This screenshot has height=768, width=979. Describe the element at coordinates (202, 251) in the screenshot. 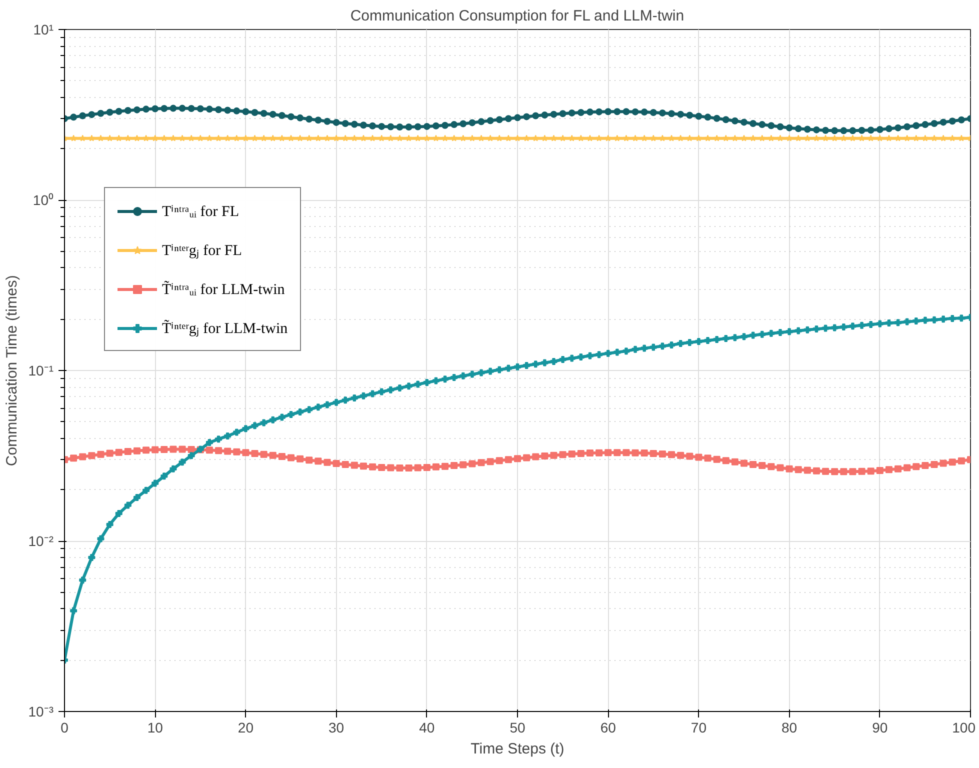

I see `legend-label: Tⁱⁿᵗᵉʳgⱼ for FL` at that location.